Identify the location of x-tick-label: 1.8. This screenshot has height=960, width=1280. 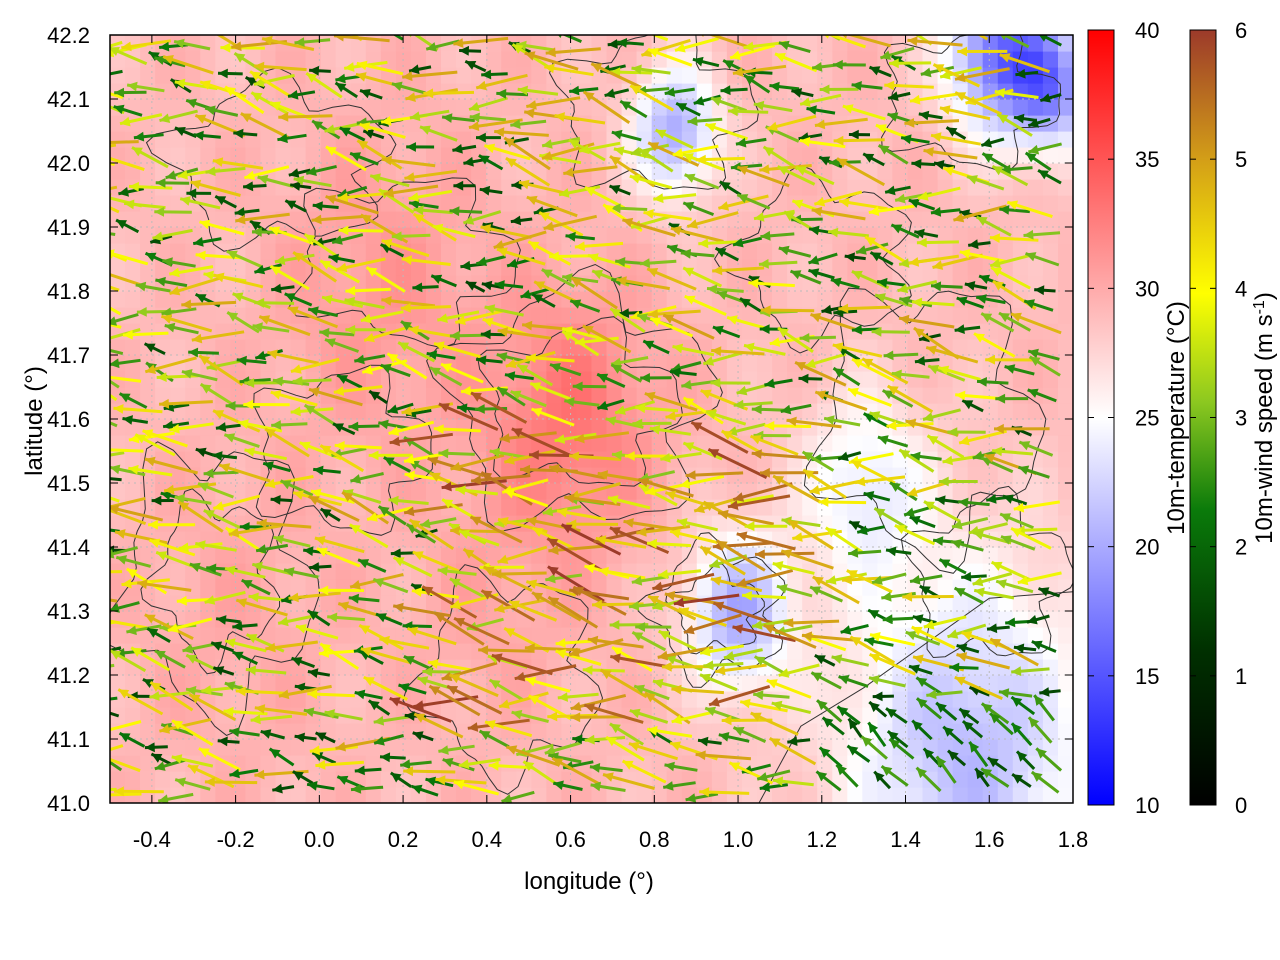
(1073, 839).